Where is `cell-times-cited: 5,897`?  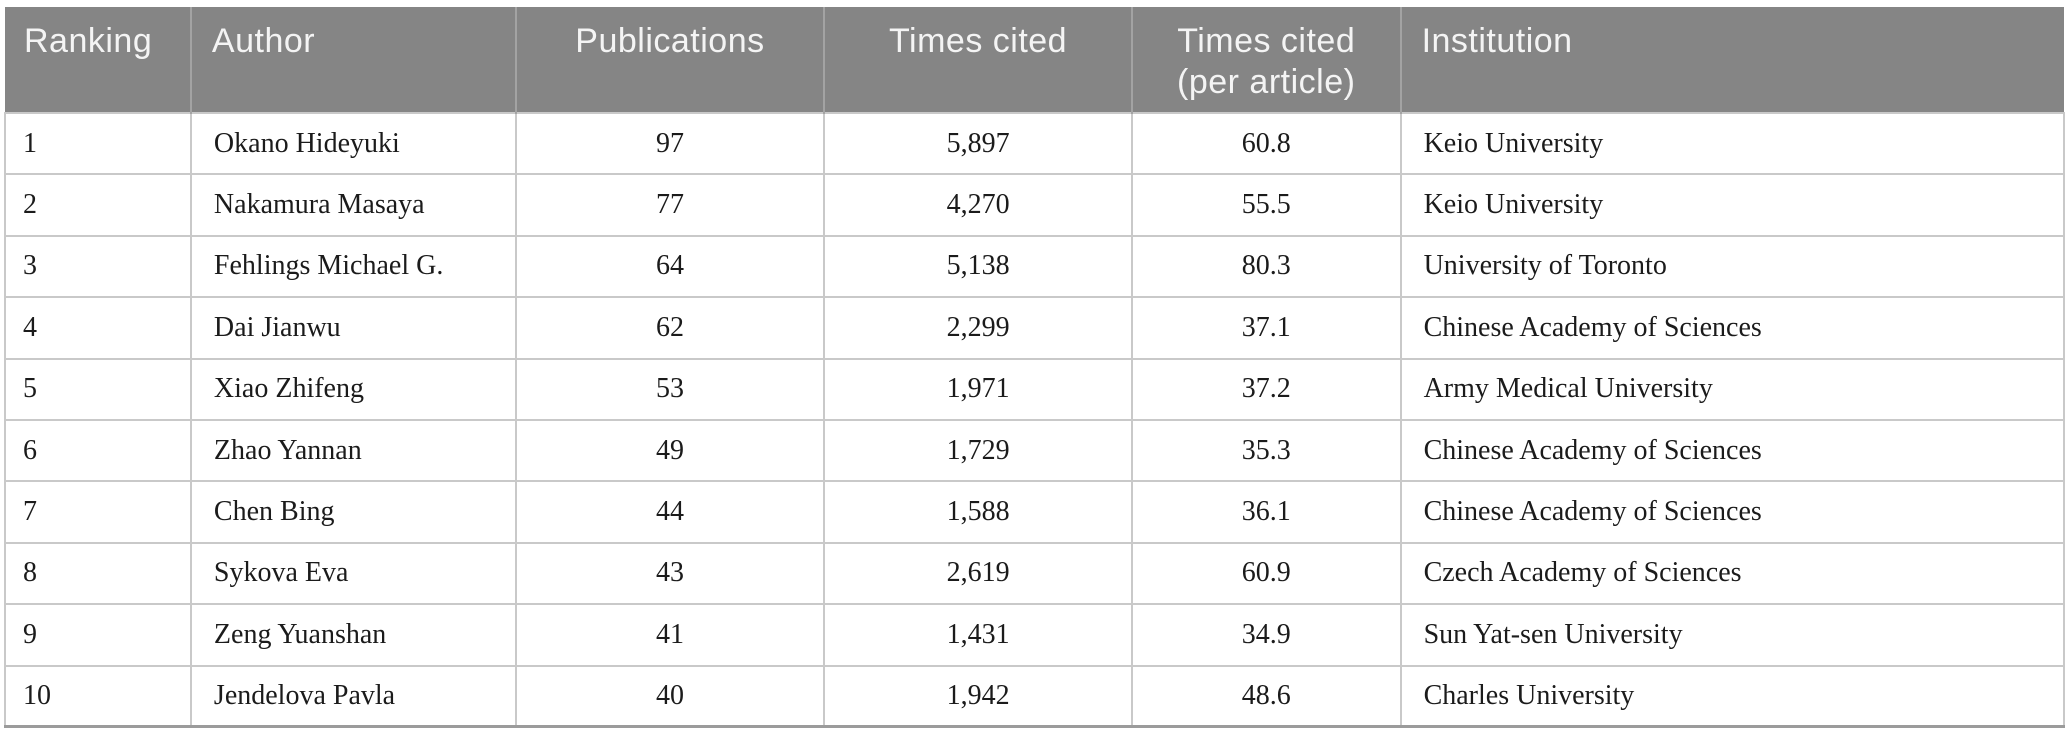
cell-times-cited: 5,897 is located at coordinates (978, 143).